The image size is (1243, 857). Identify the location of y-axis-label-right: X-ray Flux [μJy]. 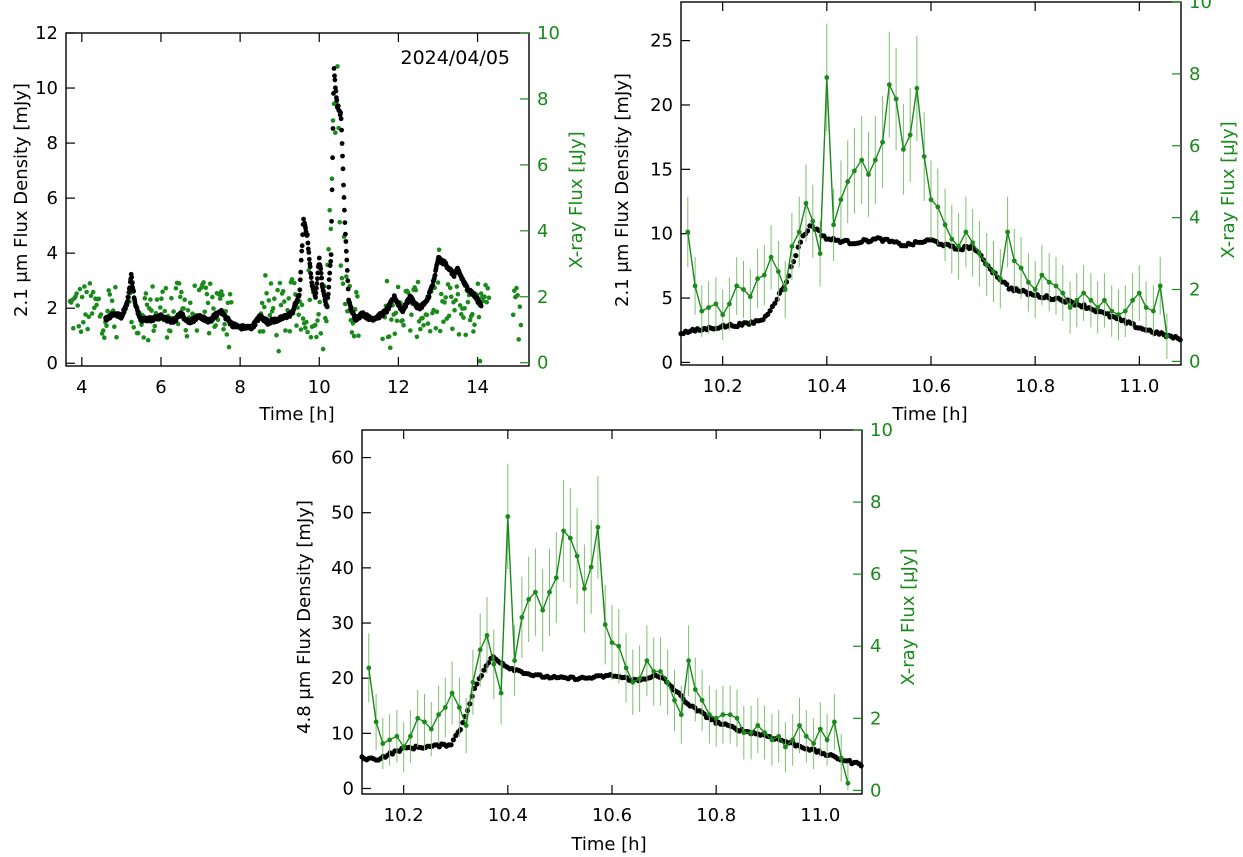
(908, 616).